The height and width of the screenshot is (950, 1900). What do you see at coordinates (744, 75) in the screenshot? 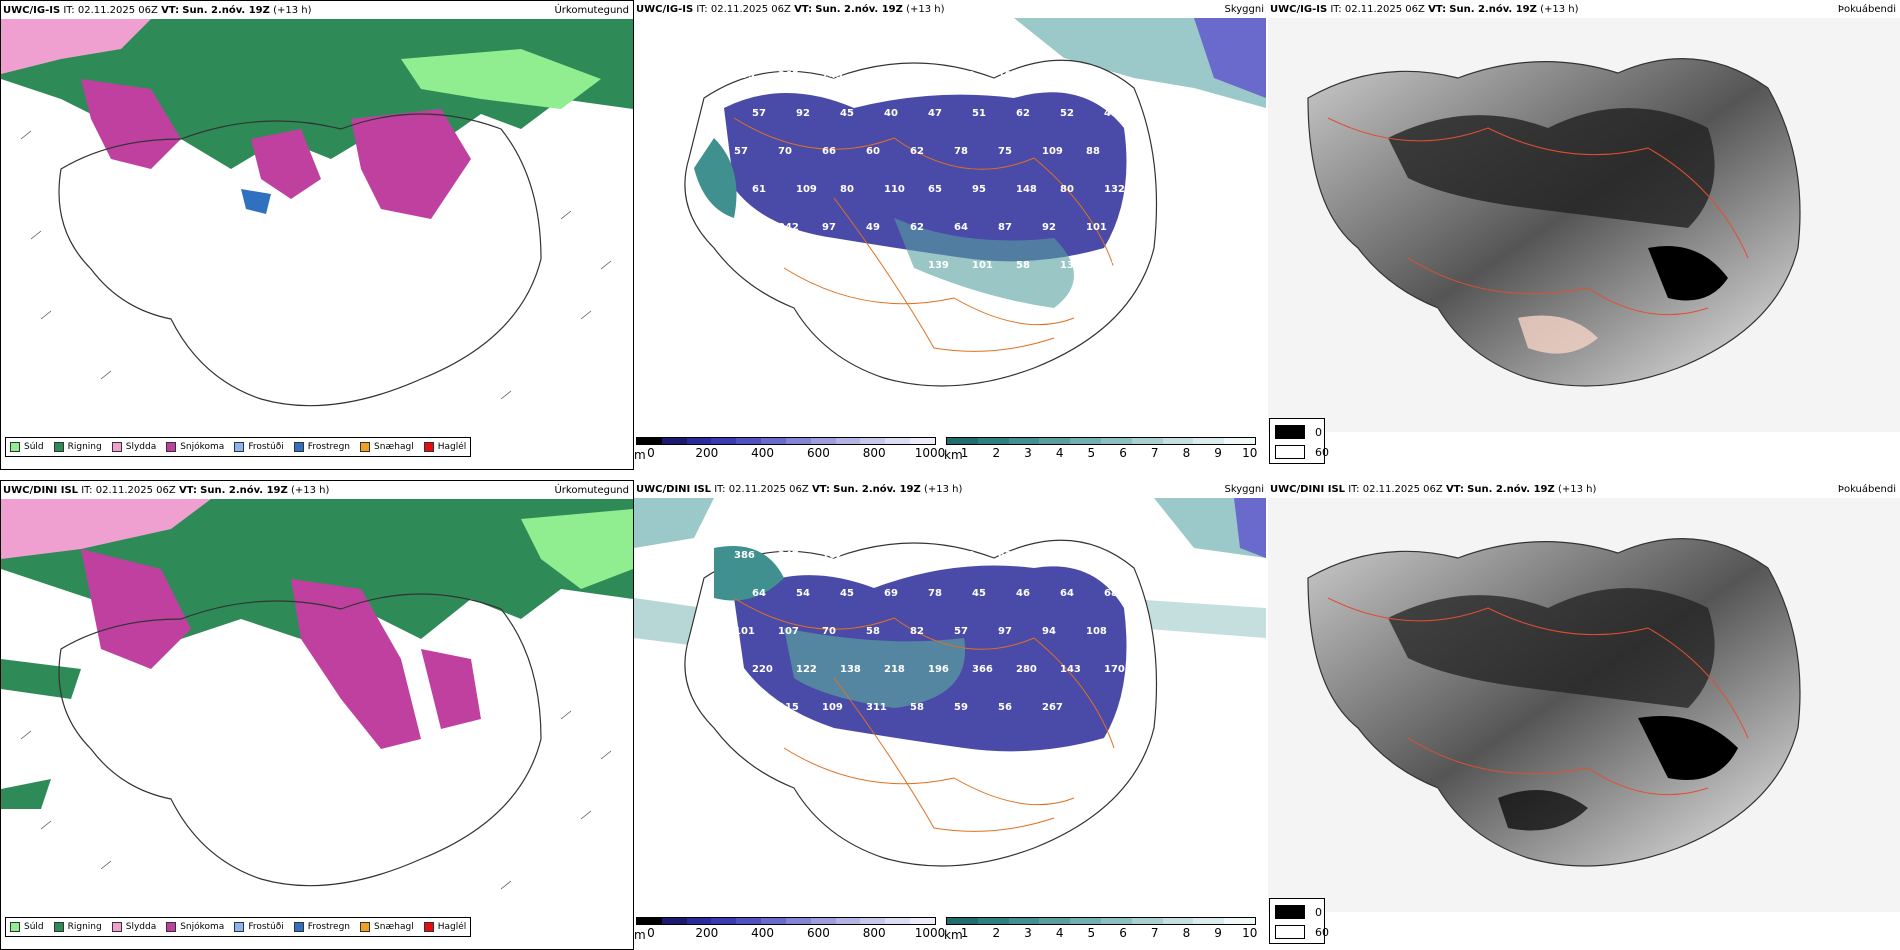
I see `cloud-base-label: 299` at bounding box center [744, 75].